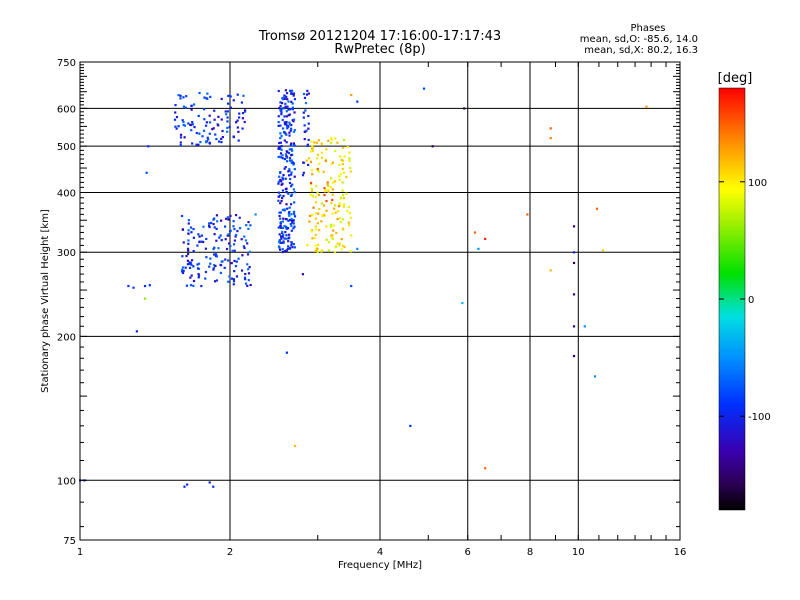 This screenshot has width=800, height=600. Describe the element at coordinates (230, 552) in the screenshot. I see `x-tick-label: 2` at that location.